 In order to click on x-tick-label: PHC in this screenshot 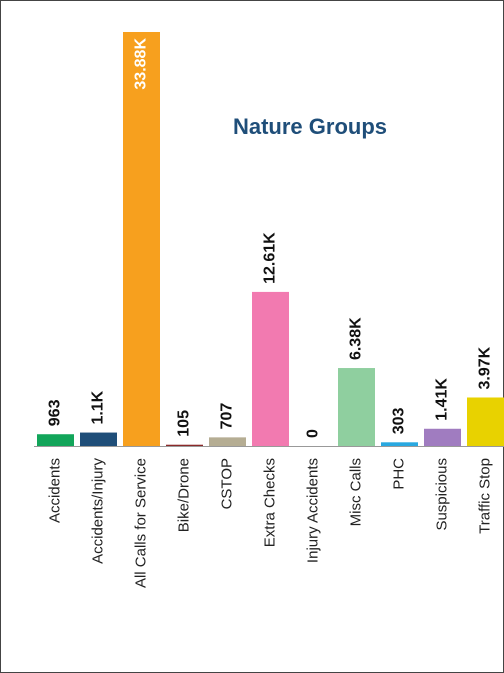, I will do `click(398, 474)`.